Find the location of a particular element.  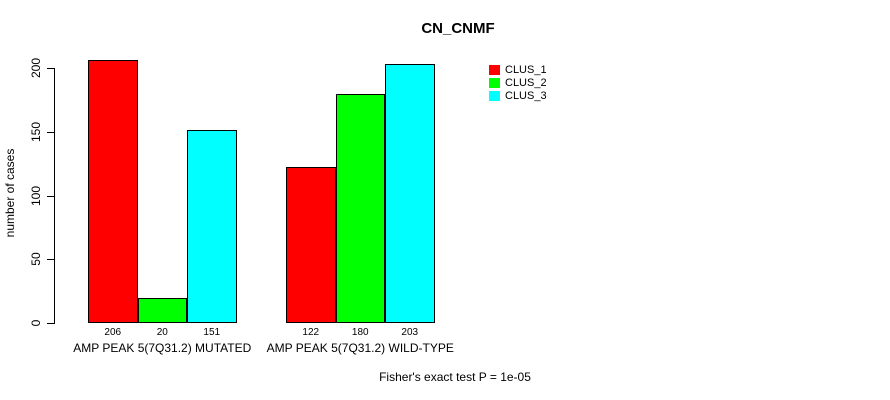

bar-clus_3-group1 is located at coordinates (212, 226).